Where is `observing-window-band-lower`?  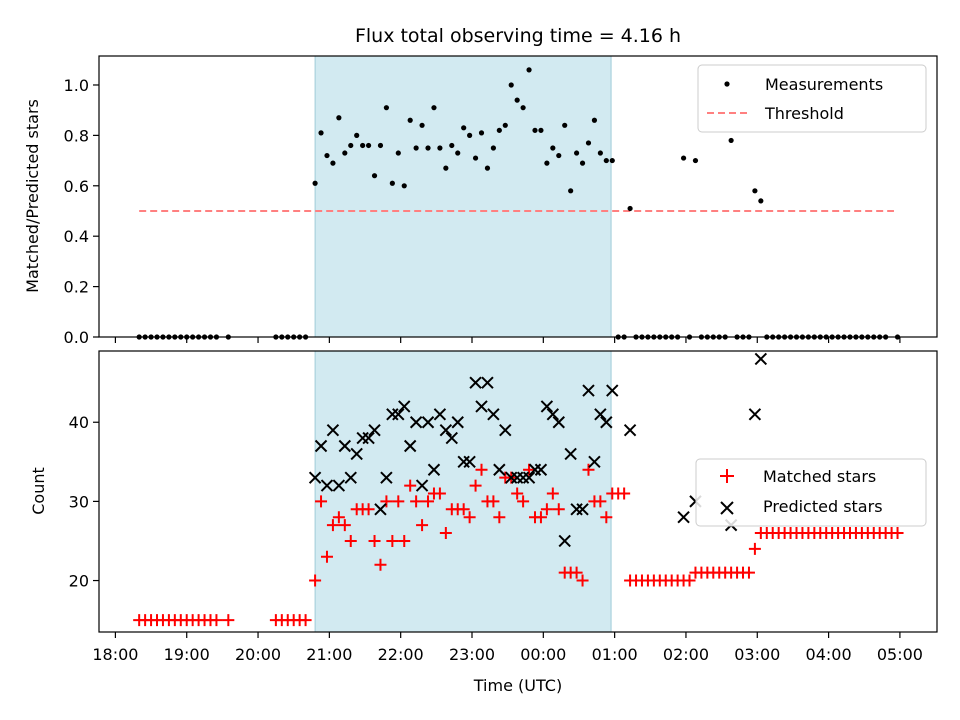 observing-window-band-lower is located at coordinates (463, 491).